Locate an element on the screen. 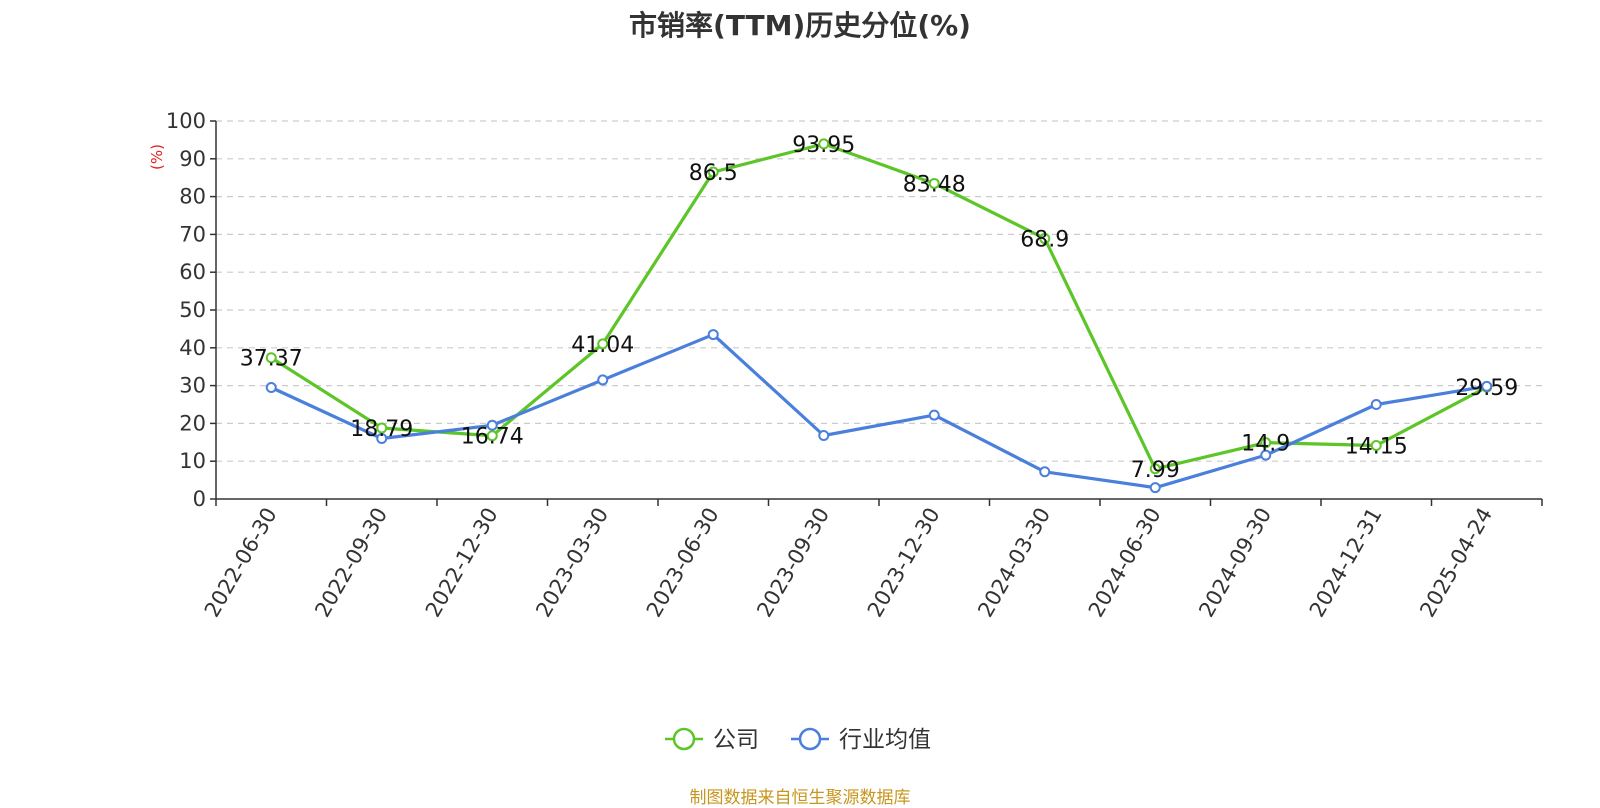 The height and width of the screenshot is (808, 1600). y-tick-label: 50 is located at coordinates (192, 310).